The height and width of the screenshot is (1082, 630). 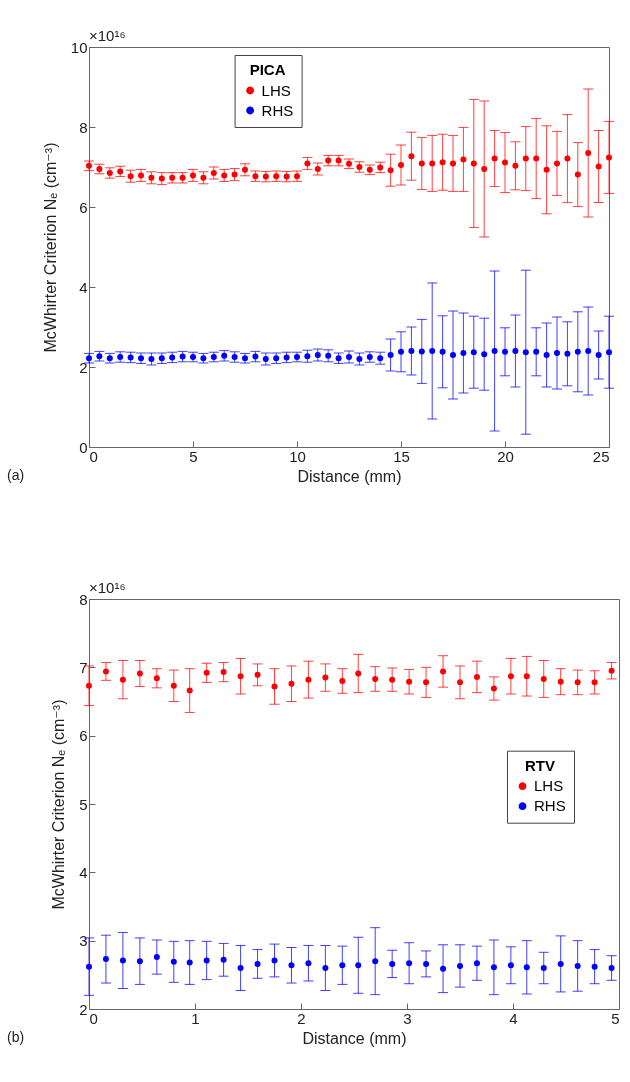 I want to click on y-tick-label: 10, so click(x=79, y=47).